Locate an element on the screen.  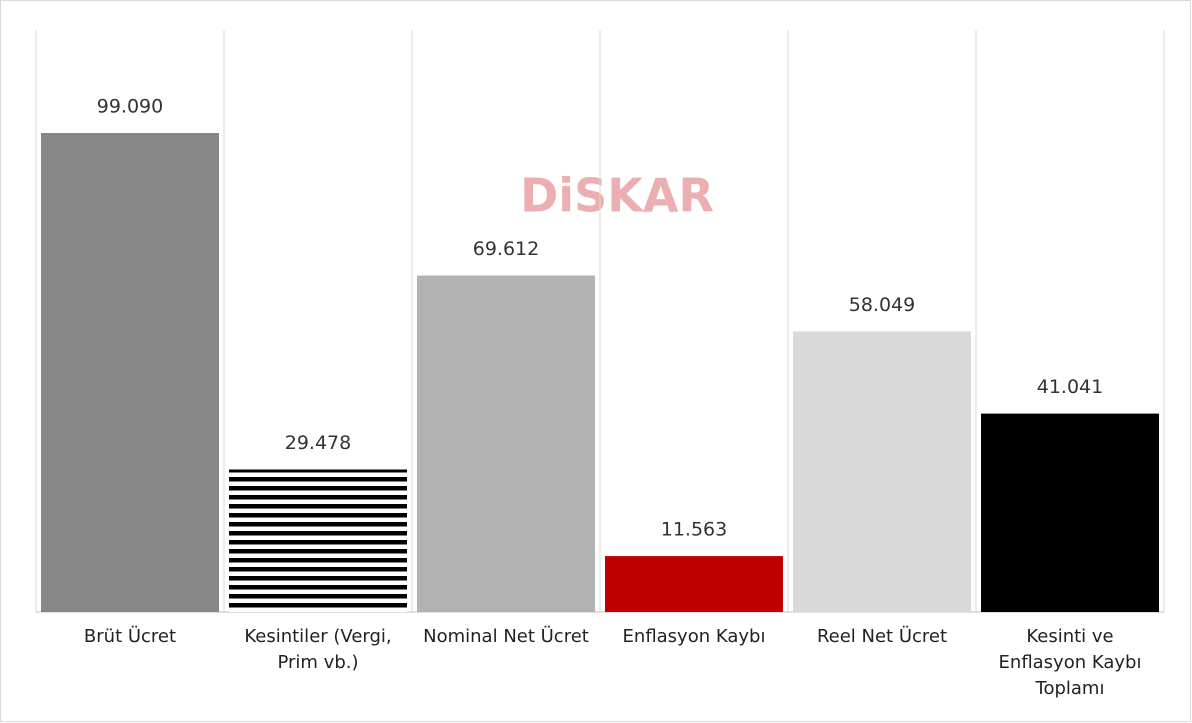
watermark: DiSKAR is located at coordinates (617, 196).